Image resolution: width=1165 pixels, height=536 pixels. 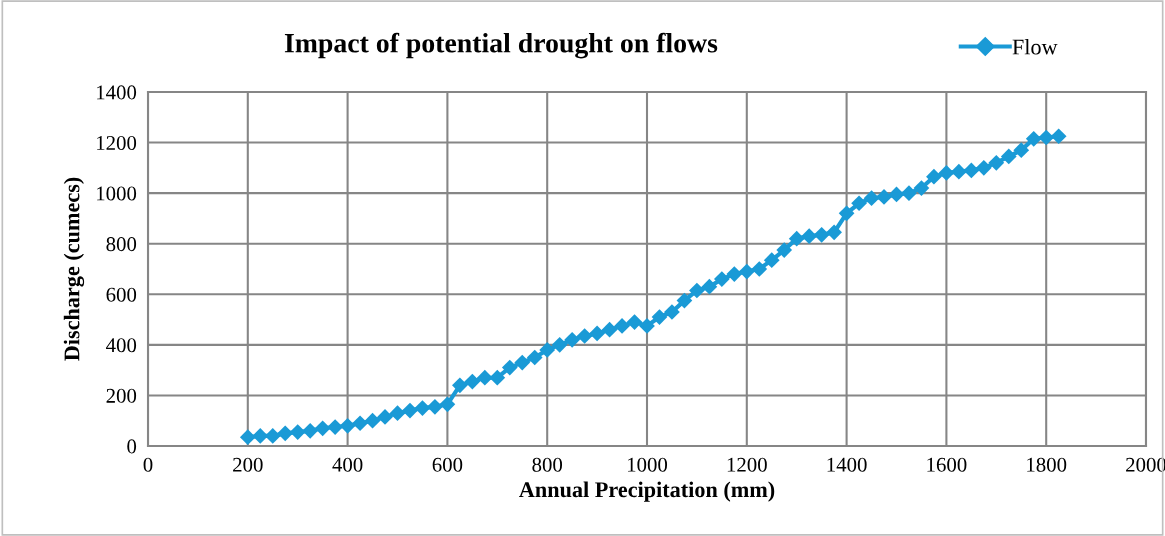 What do you see at coordinates (148, 464) in the screenshot?
I see `x-tick-label: 0` at bounding box center [148, 464].